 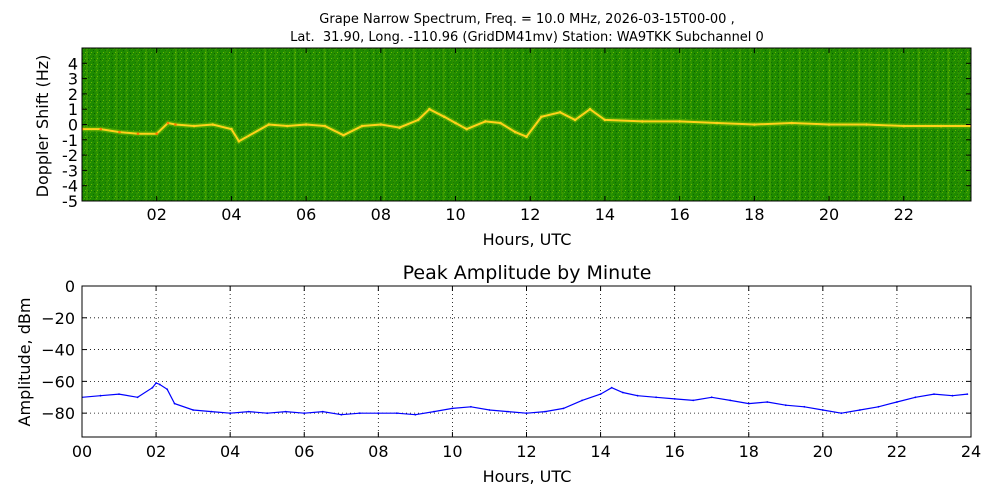 What do you see at coordinates (749, 451) in the screenshot?
I see `amplitude-x-tick-label: 18` at bounding box center [749, 451].